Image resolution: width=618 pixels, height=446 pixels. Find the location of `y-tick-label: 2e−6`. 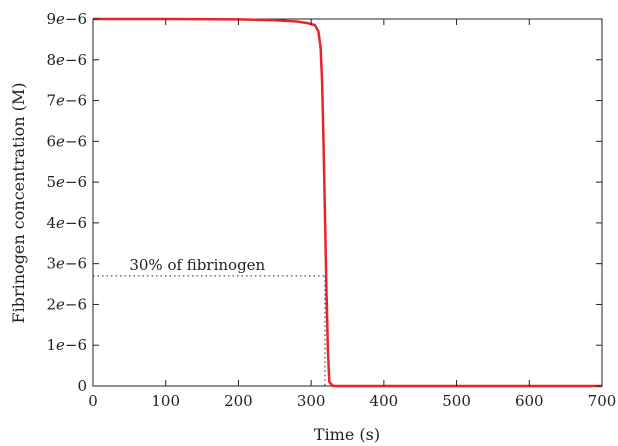

y-tick-label: 2e−6 is located at coordinates (66, 304).